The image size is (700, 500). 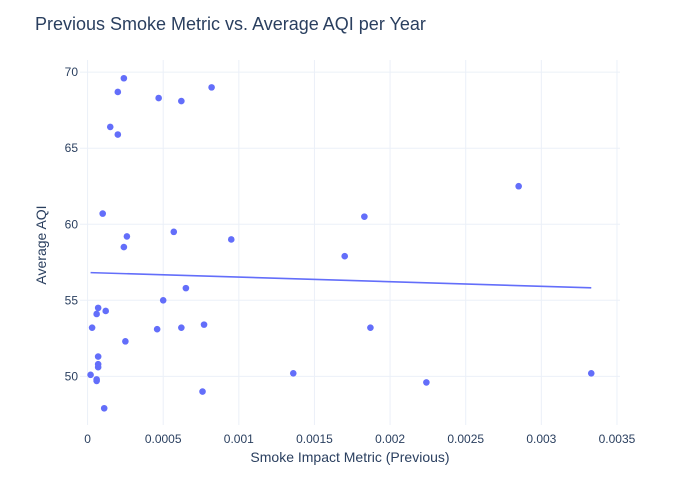 What do you see at coordinates (617, 439) in the screenshot?
I see `x-tick-label: 0.0035` at bounding box center [617, 439].